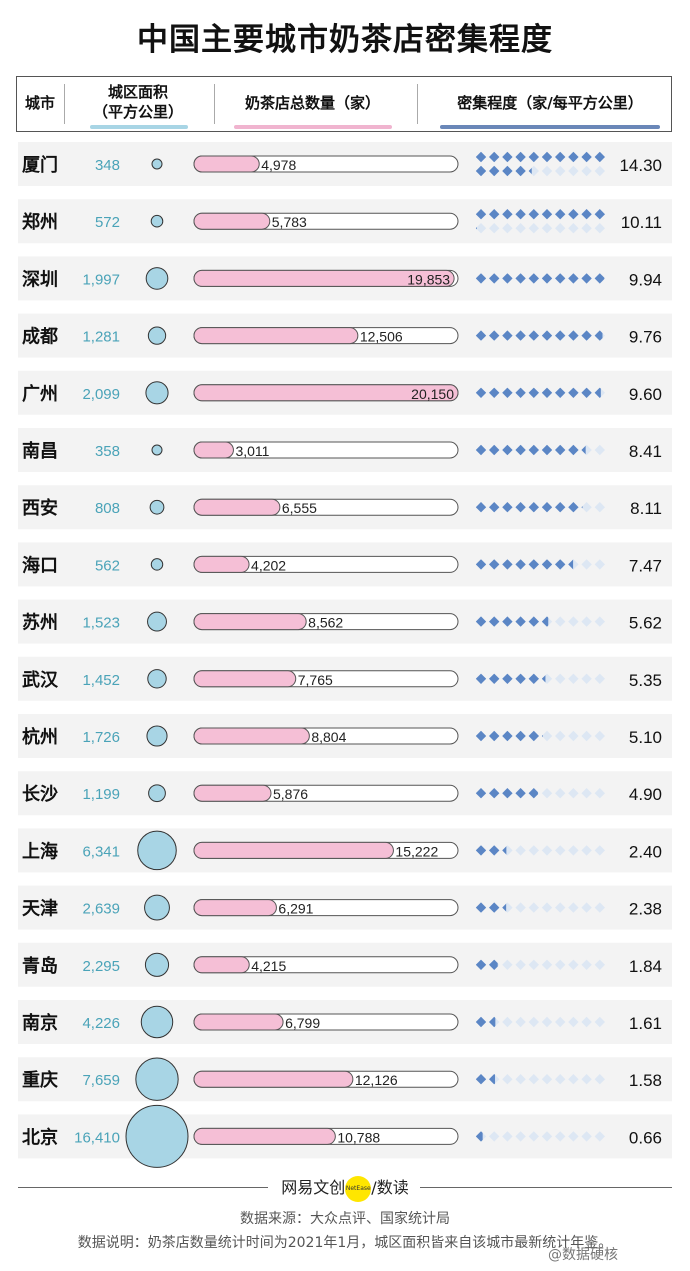 The width and height of the screenshot is (690, 1271). What do you see at coordinates (289, 222) in the screenshot?
I see `shops-value: 5,783` at bounding box center [289, 222].